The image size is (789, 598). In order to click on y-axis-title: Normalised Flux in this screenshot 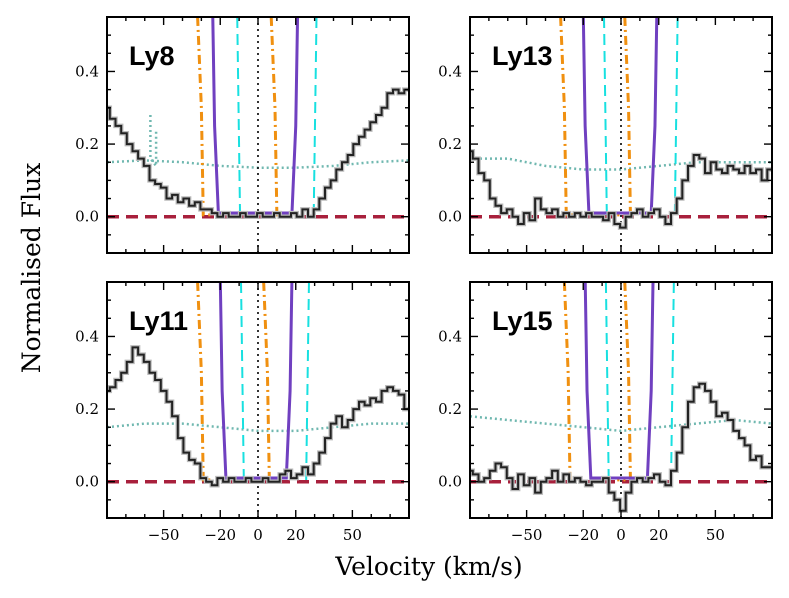, I will do `click(31, 268)`.